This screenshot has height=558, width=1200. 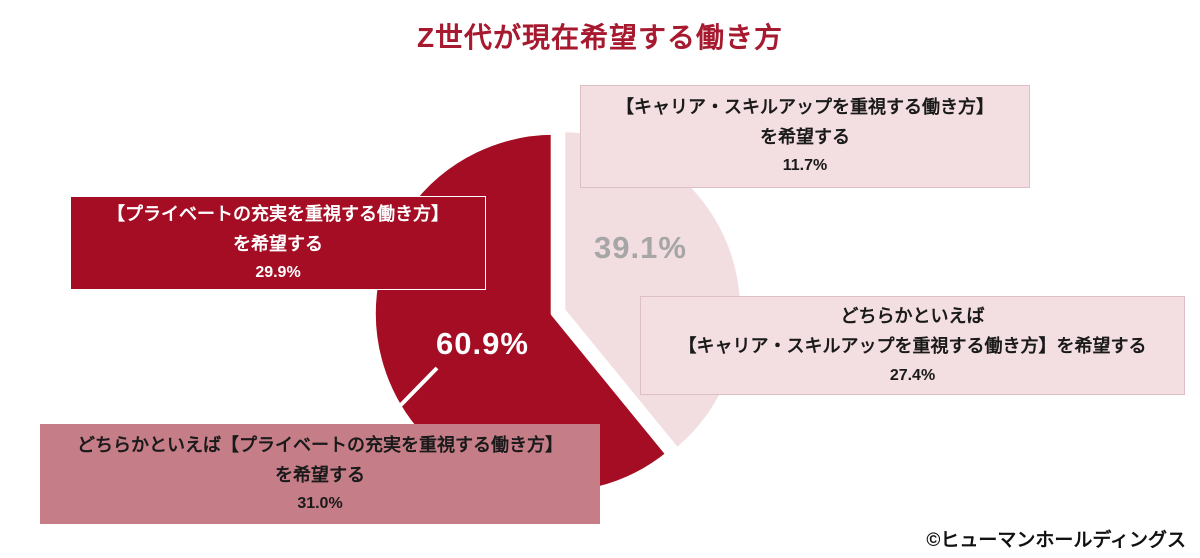 What do you see at coordinates (320, 444) in the screenshot?
I see `callout-line: どちらかといえば【プライベートの充実を重視する働き方】` at bounding box center [320, 444].